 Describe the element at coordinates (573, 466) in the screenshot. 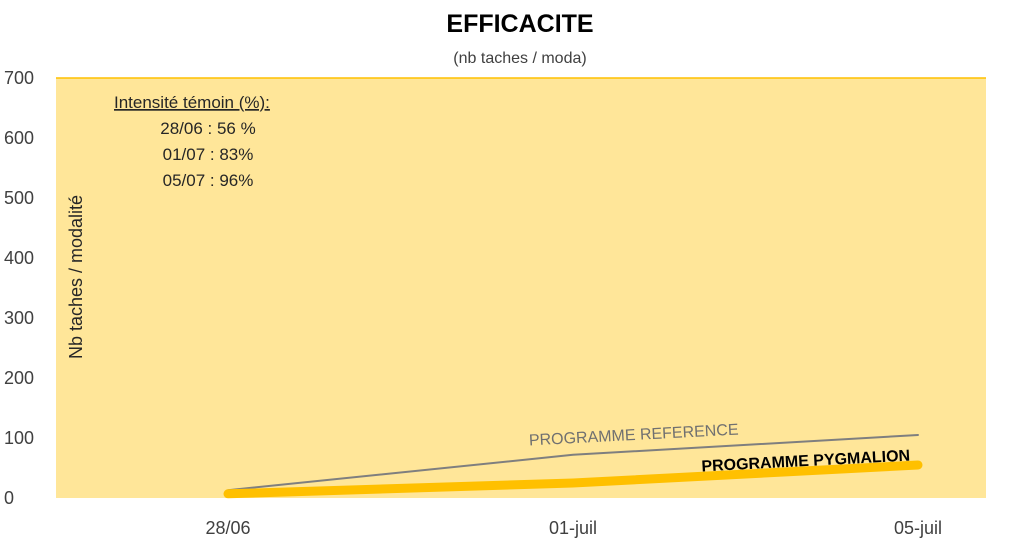

I see `series-layer` at that location.